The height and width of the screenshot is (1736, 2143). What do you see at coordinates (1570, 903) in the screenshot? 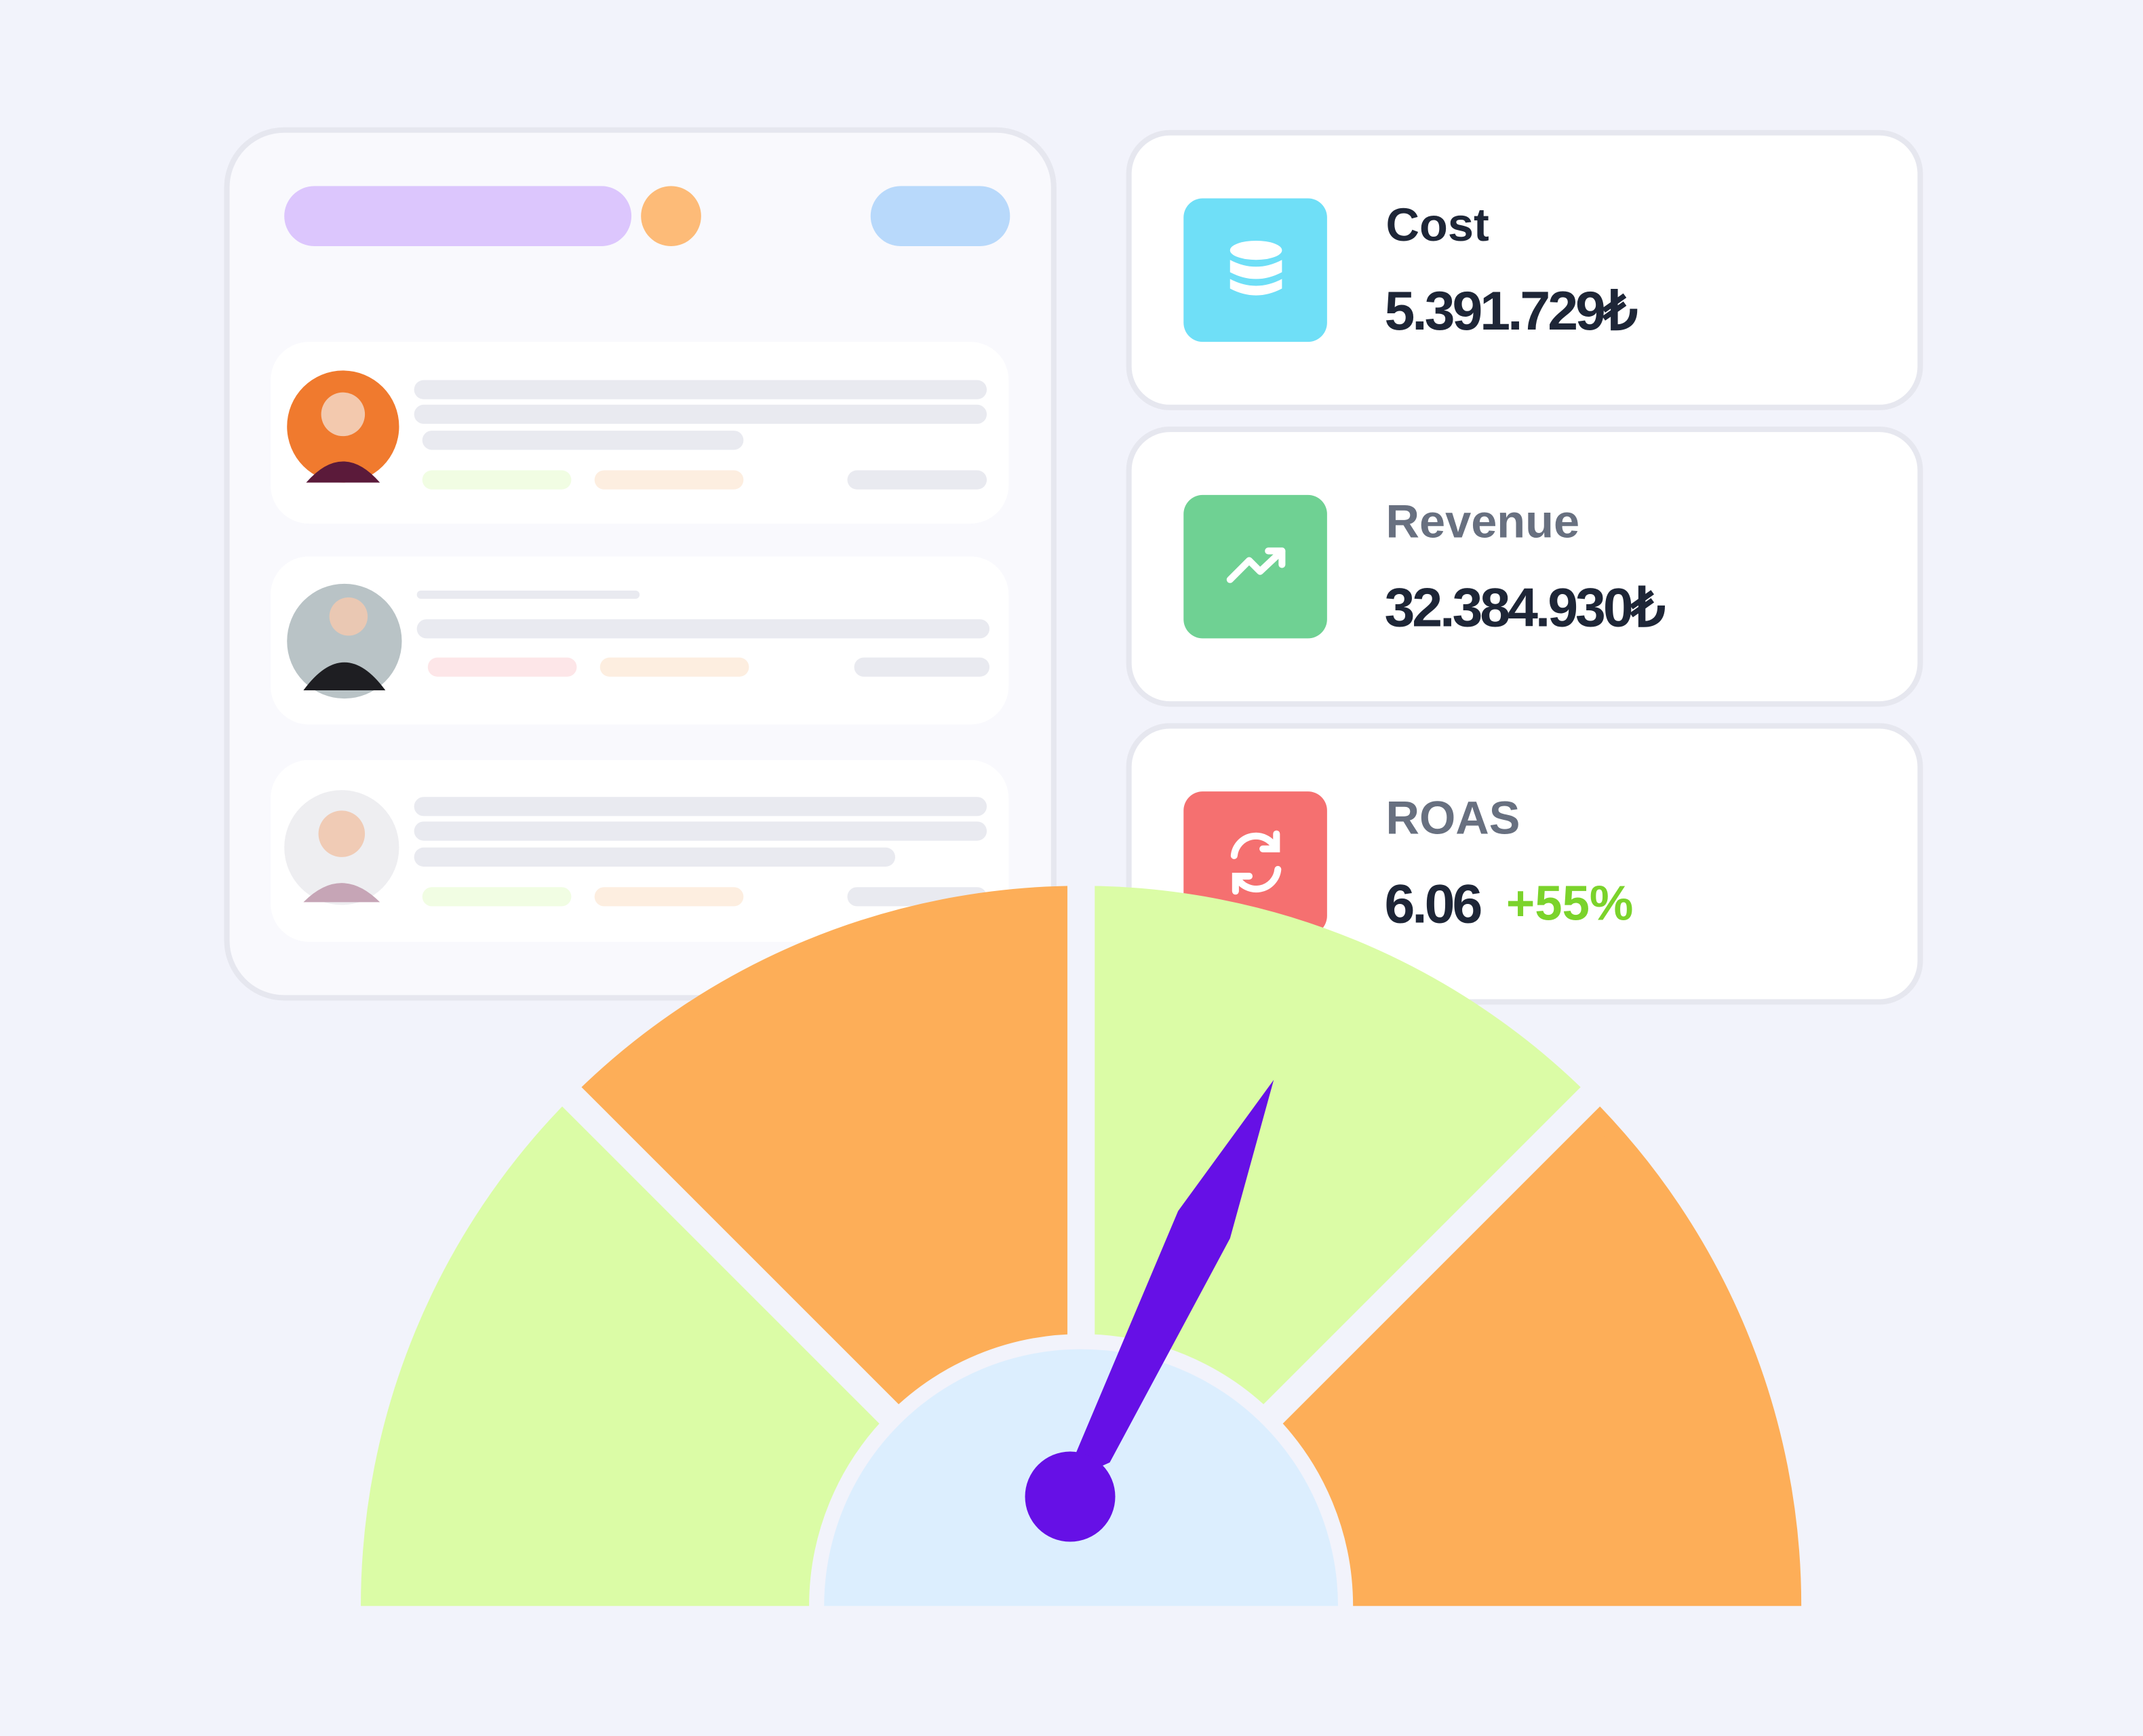
I see `card-change: +55%` at bounding box center [1570, 903].